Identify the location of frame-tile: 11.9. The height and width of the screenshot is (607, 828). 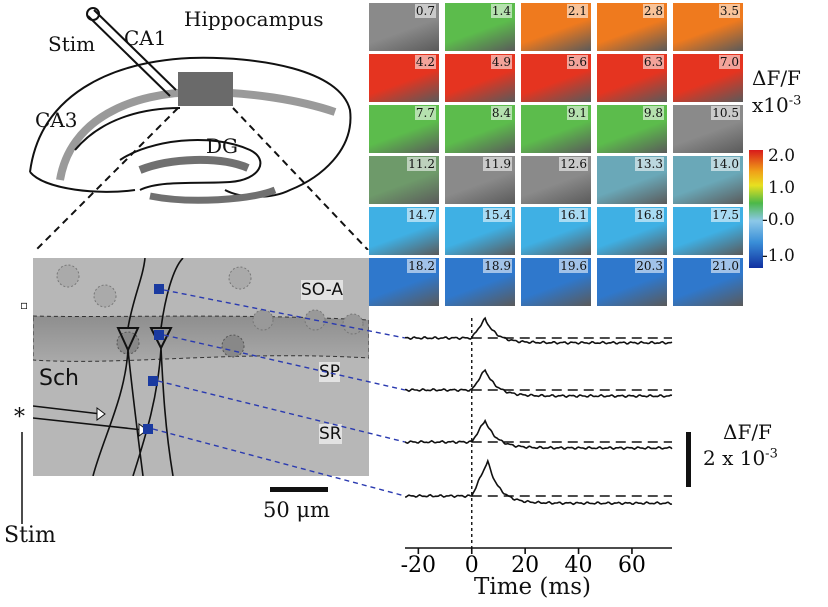
(480, 180).